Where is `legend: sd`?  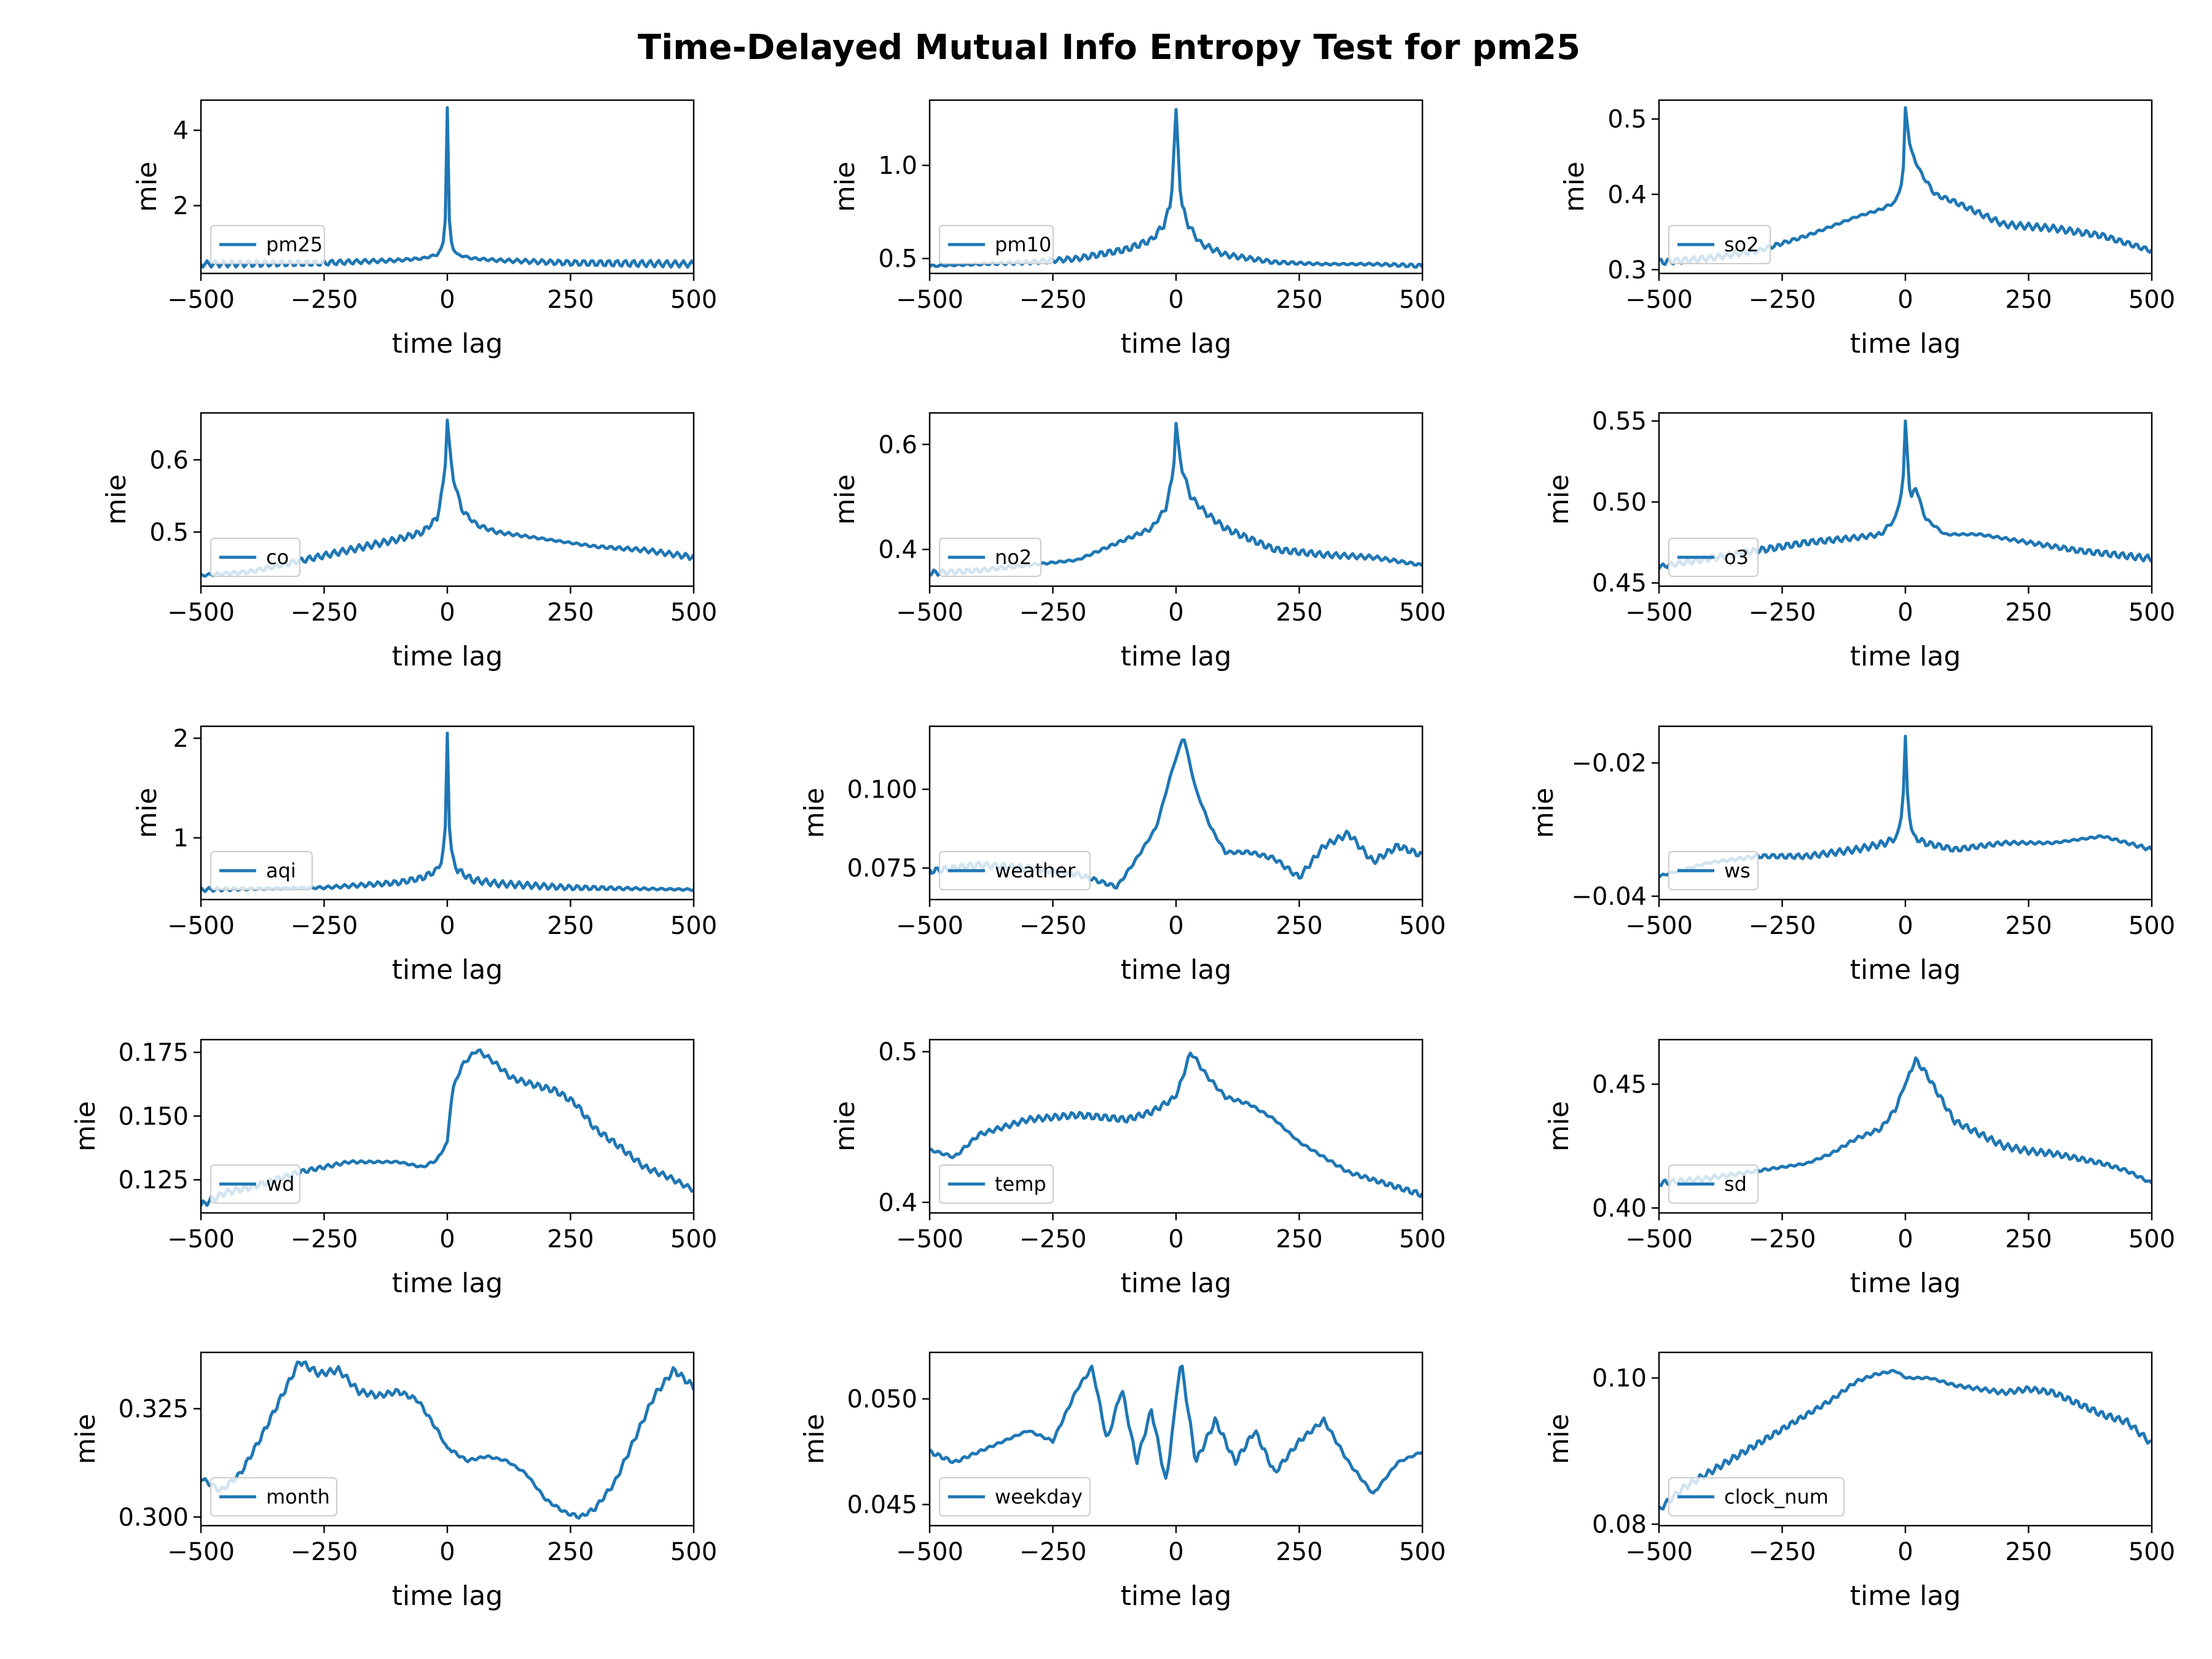
legend: sd is located at coordinates (1713, 1184).